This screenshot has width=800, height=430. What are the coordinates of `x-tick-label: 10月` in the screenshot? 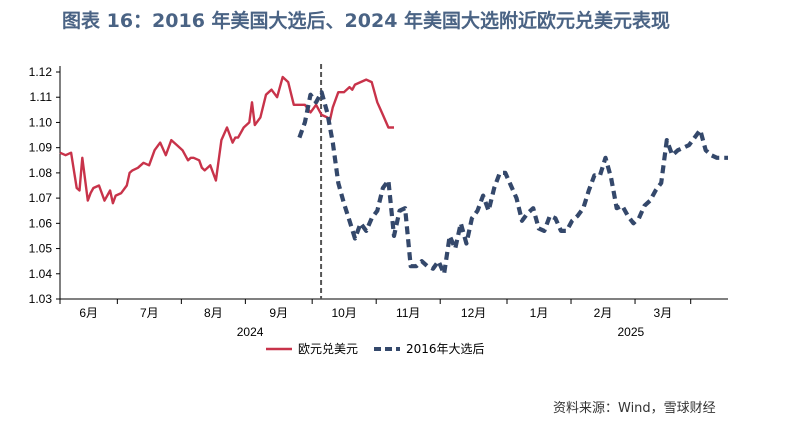 It's located at (343, 313).